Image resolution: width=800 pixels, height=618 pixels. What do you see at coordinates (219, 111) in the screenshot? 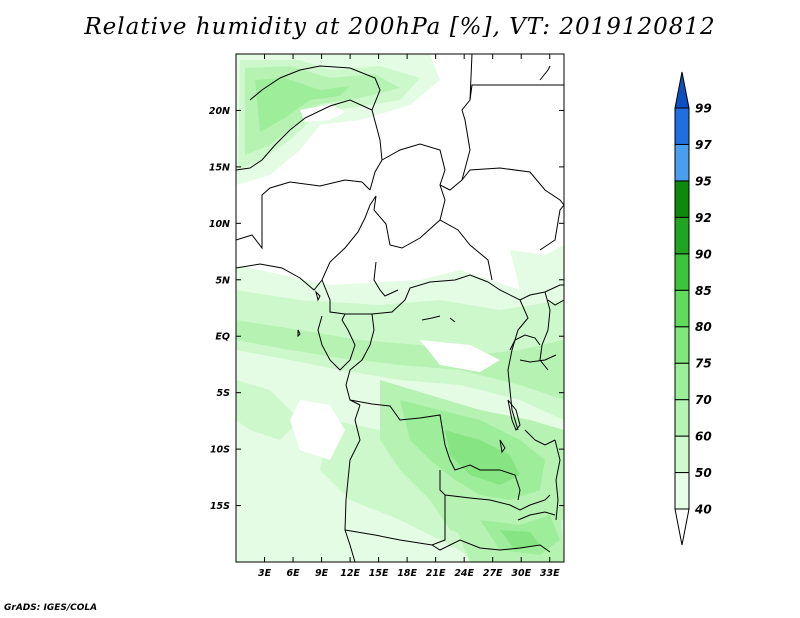
I see `lat-tick-label: 20N` at bounding box center [219, 111].